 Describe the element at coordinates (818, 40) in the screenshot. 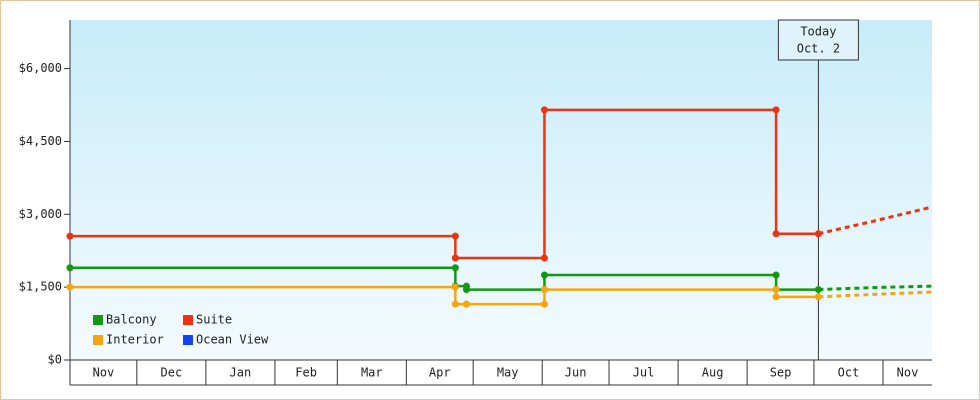

I see `today-box` at that location.